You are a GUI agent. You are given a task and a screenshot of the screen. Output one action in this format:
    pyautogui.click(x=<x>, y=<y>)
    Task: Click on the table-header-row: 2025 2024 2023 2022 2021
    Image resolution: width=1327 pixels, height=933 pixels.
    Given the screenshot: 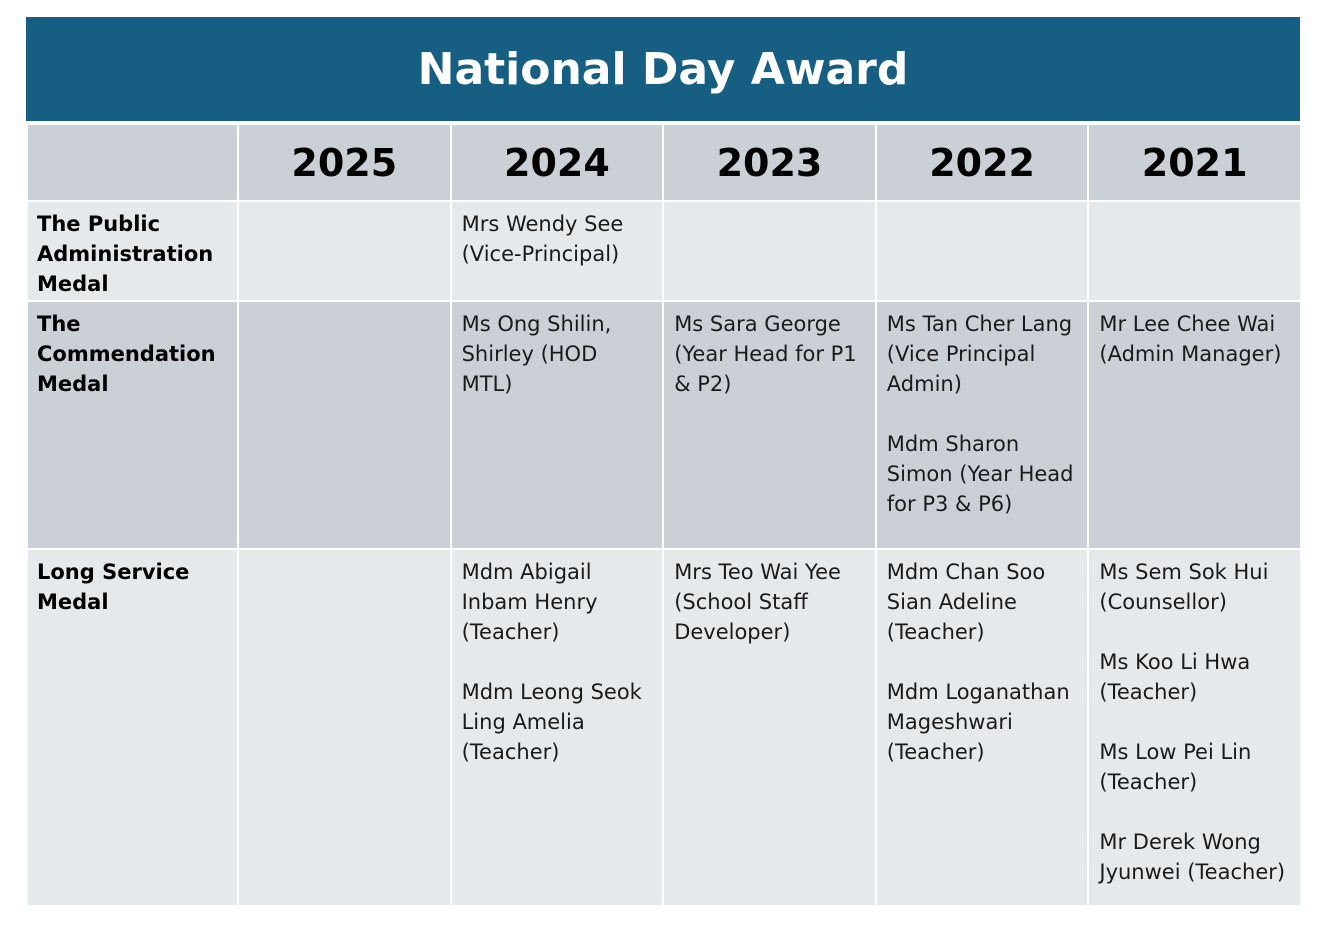 What is the action you would take?
    pyautogui.click(x=664, y=162)
    